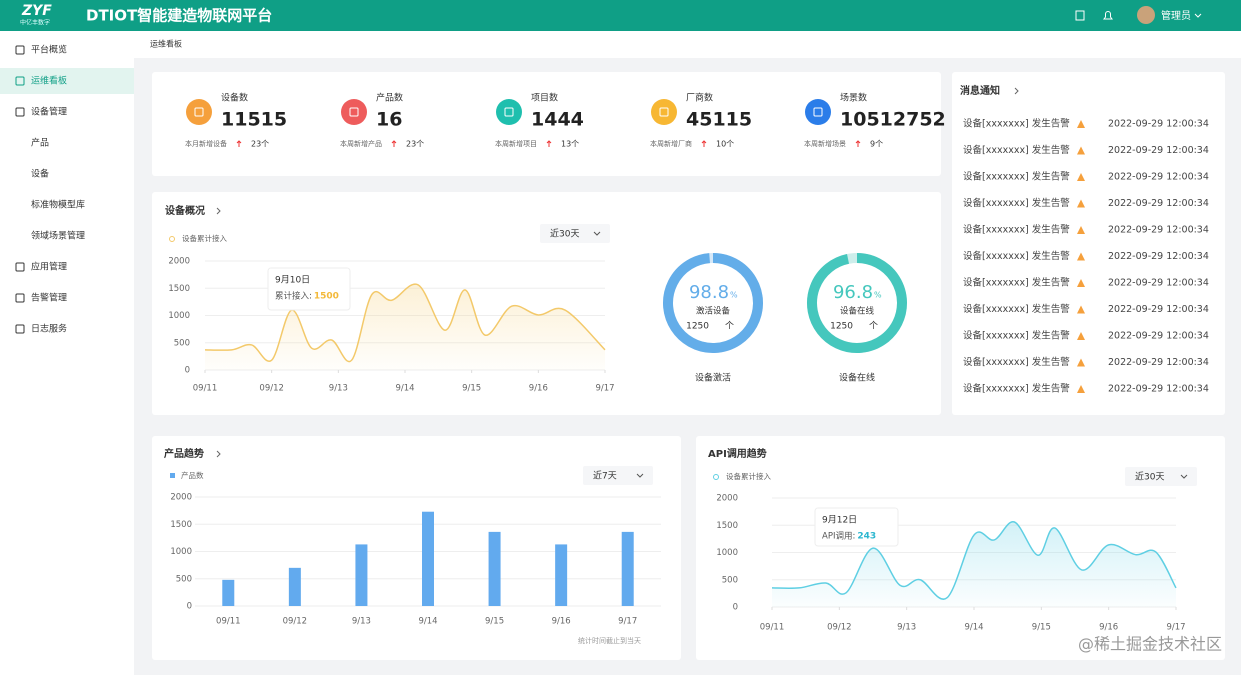 Image resolution: width=1241 pixels, height=675 pixels. Describe the element at coordinates (1108, 15) in the screenshot. I see `bell-icon` at that location.